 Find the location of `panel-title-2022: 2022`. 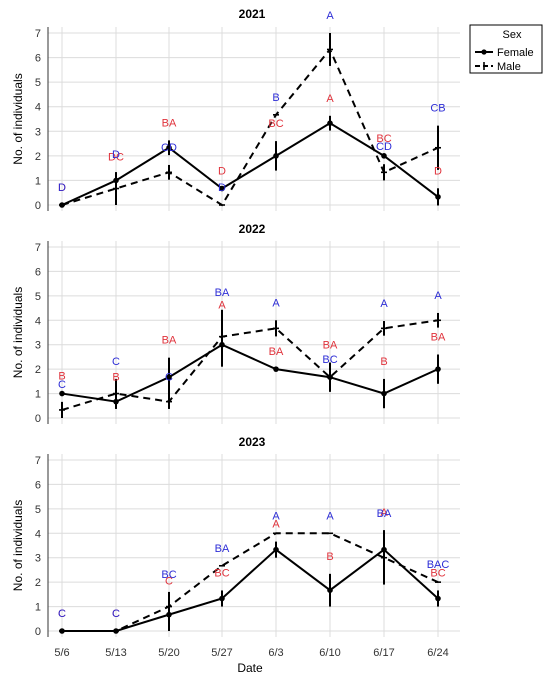

panel-title-2022: 2022 is located at coordinates (252, 229).